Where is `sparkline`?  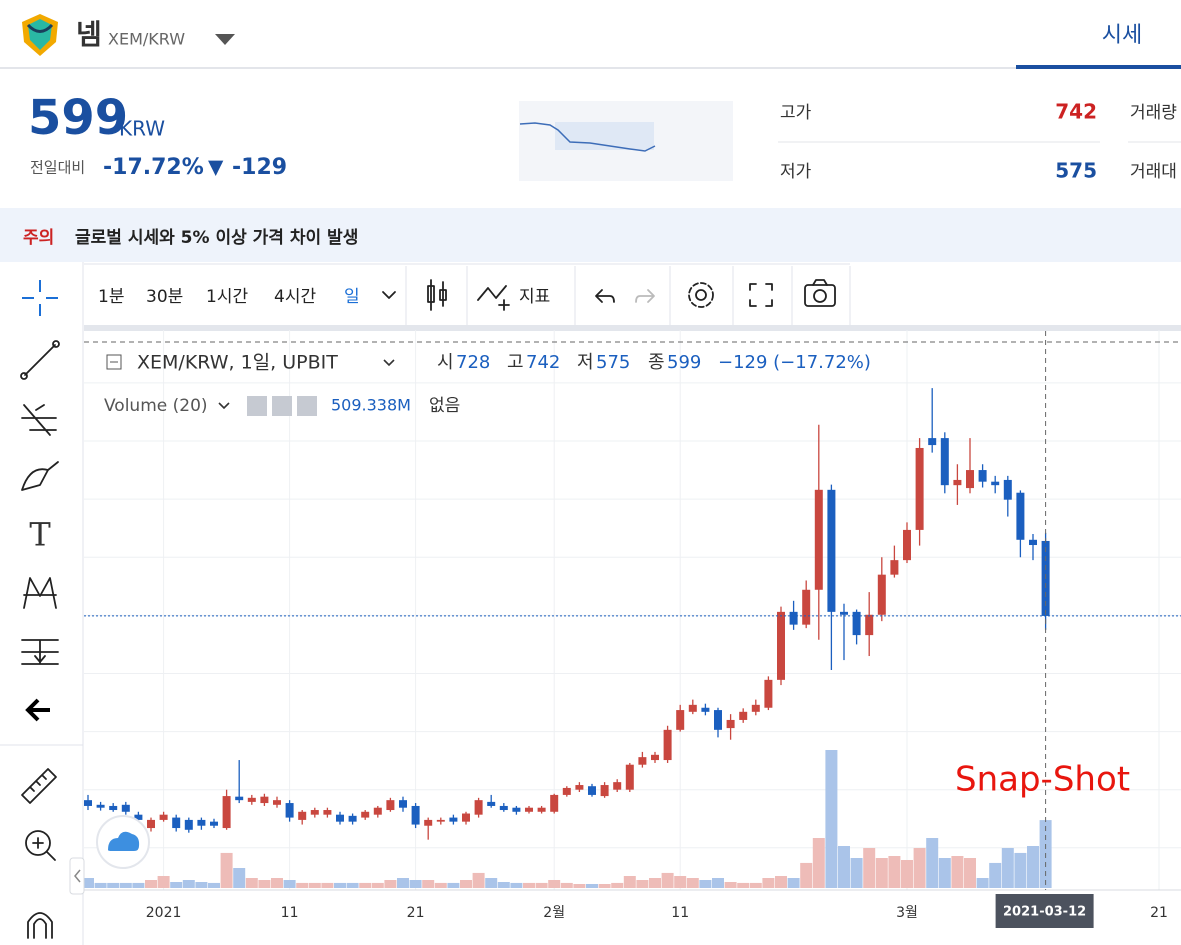 sparkline is located at coordinates (626, 141).